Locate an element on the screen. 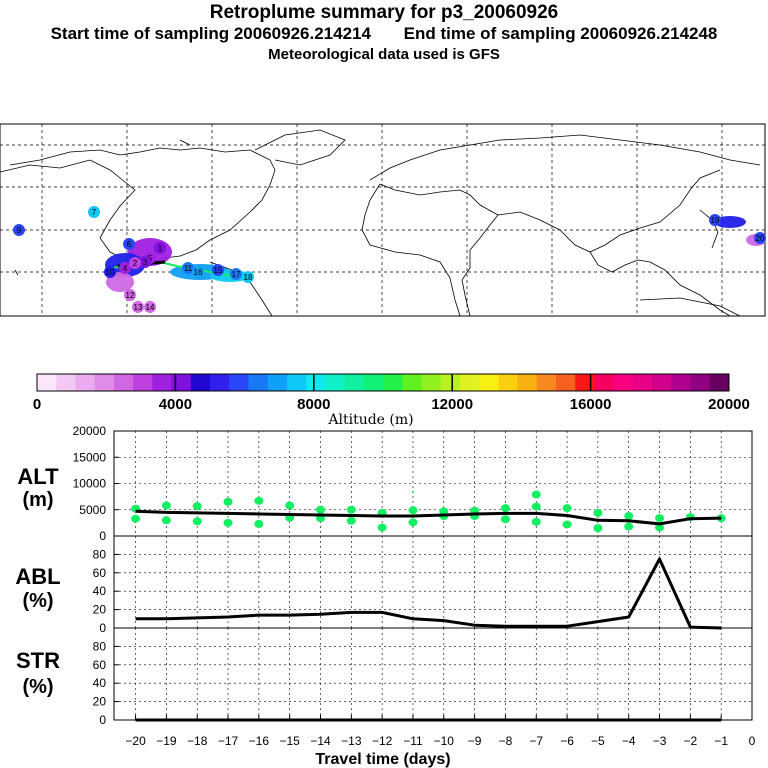 This screenshot has height=768, width=768. x-tick-label: −1 is located at coordinates (721, 741).